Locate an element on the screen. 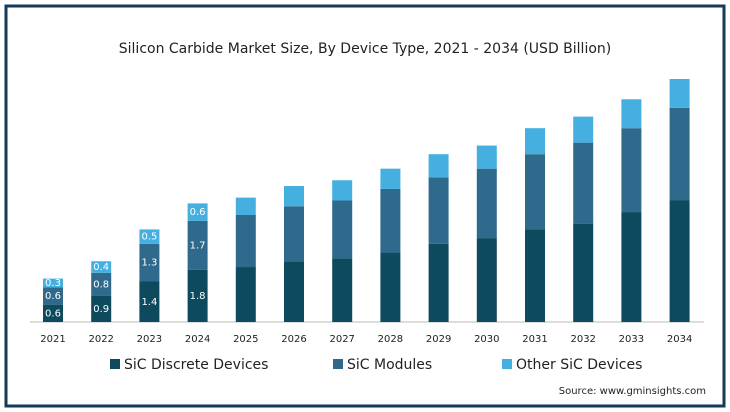  x-tick-label: 2029 is located at coordinates (438, 339).